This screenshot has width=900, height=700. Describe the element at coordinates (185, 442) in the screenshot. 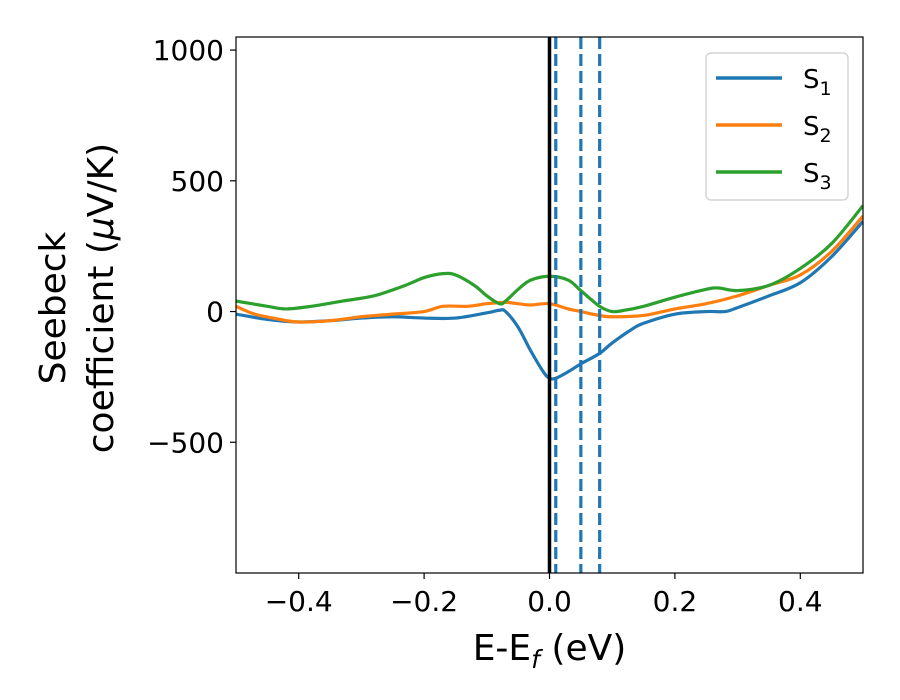

I see `y-tick-label: −500` at that location.